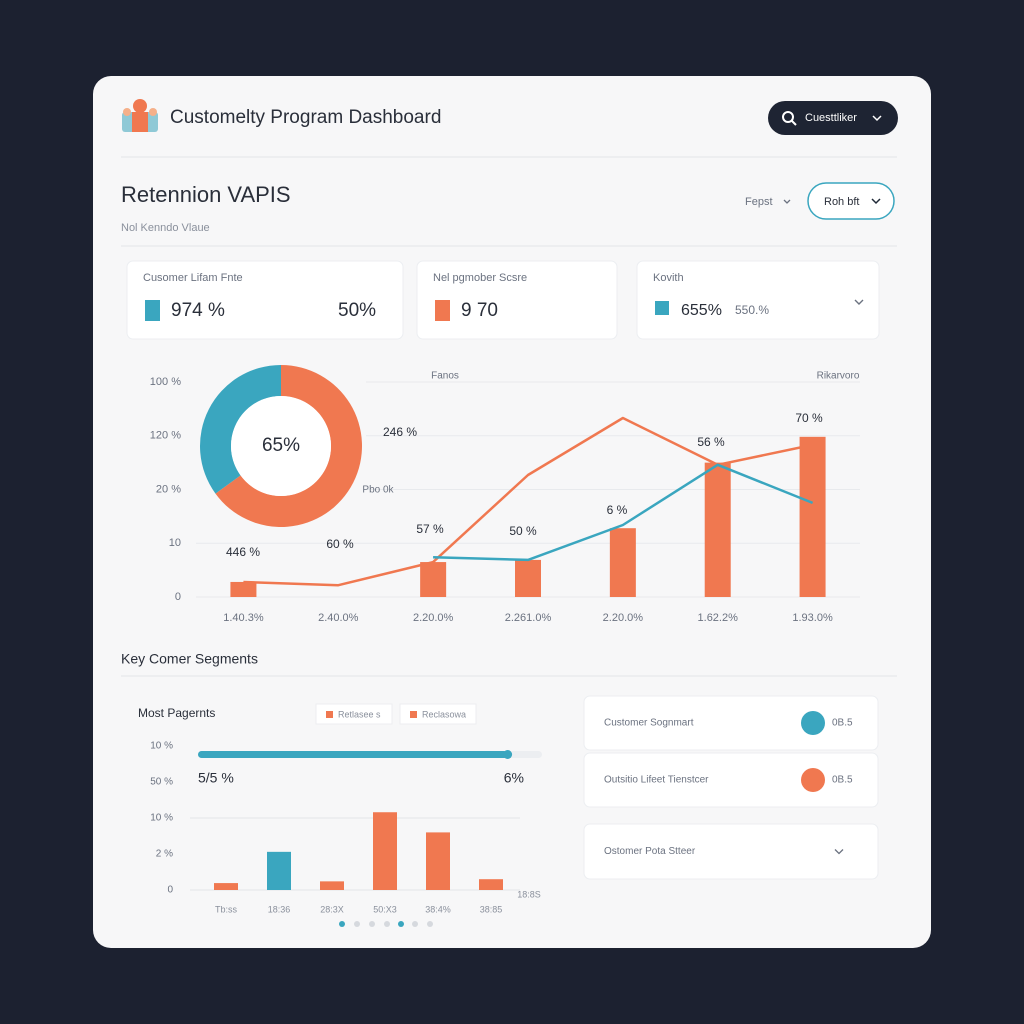 Image resolution: width=1024 pixels, height=1024 pixels. Describe the element at coordinates (400, 432) in the screenshot. I see `annotation: 246 %` at that location.